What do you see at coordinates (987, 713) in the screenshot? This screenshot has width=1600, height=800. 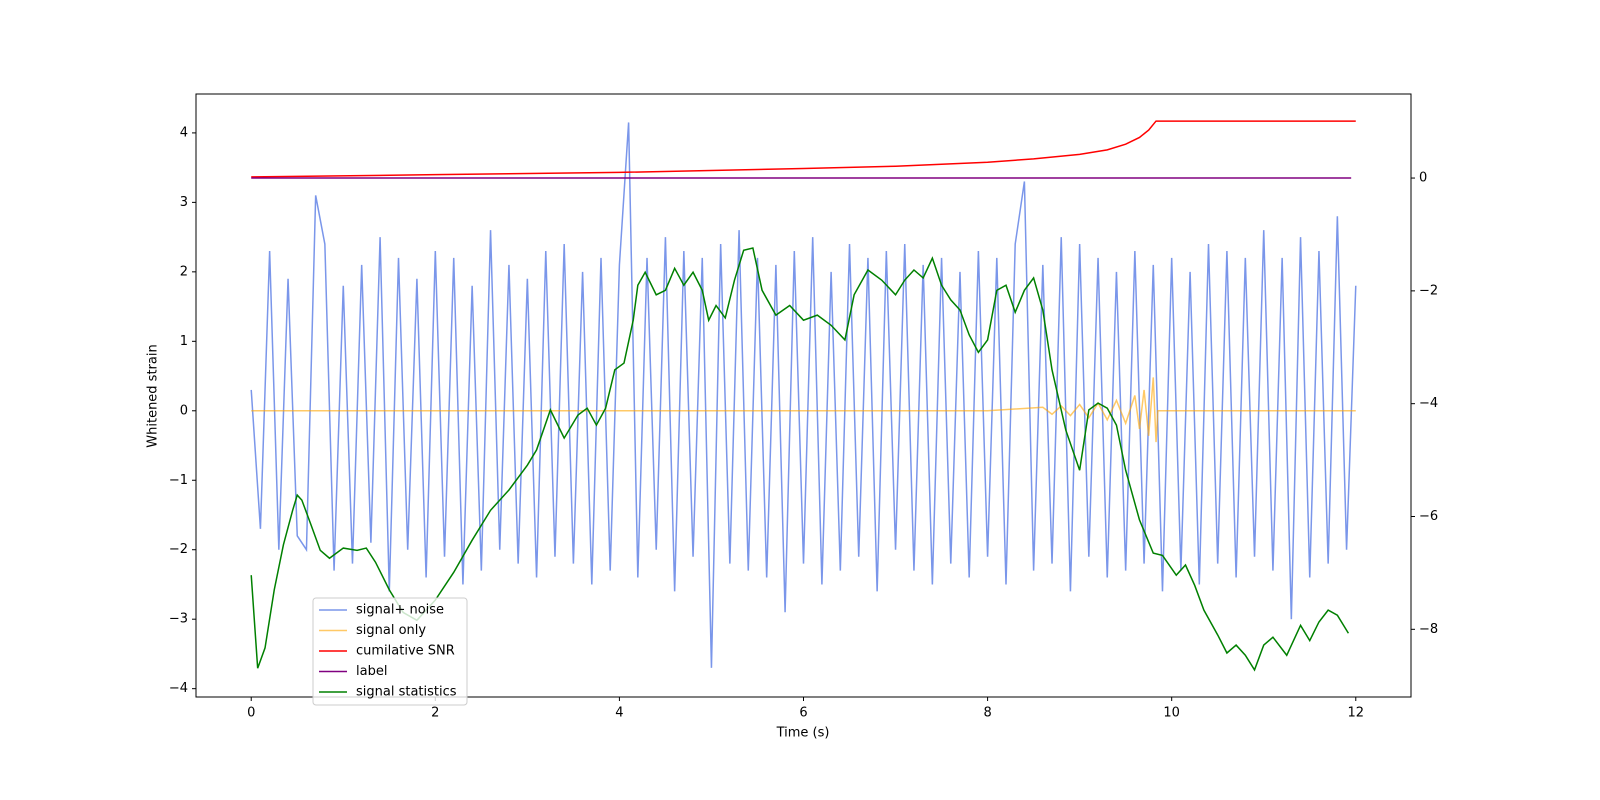 I see `x-tick-label: 8` at bounding box center [987, 713].